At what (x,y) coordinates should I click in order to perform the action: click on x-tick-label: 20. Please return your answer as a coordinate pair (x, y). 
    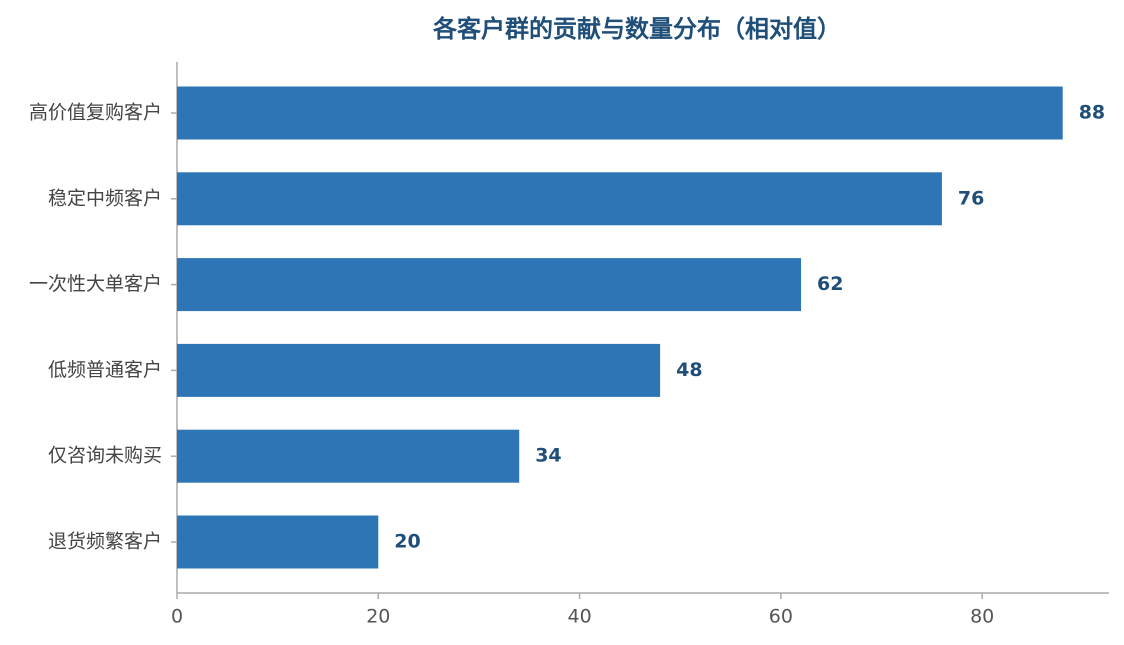
    Looking at the image, I should click on (378, 617).